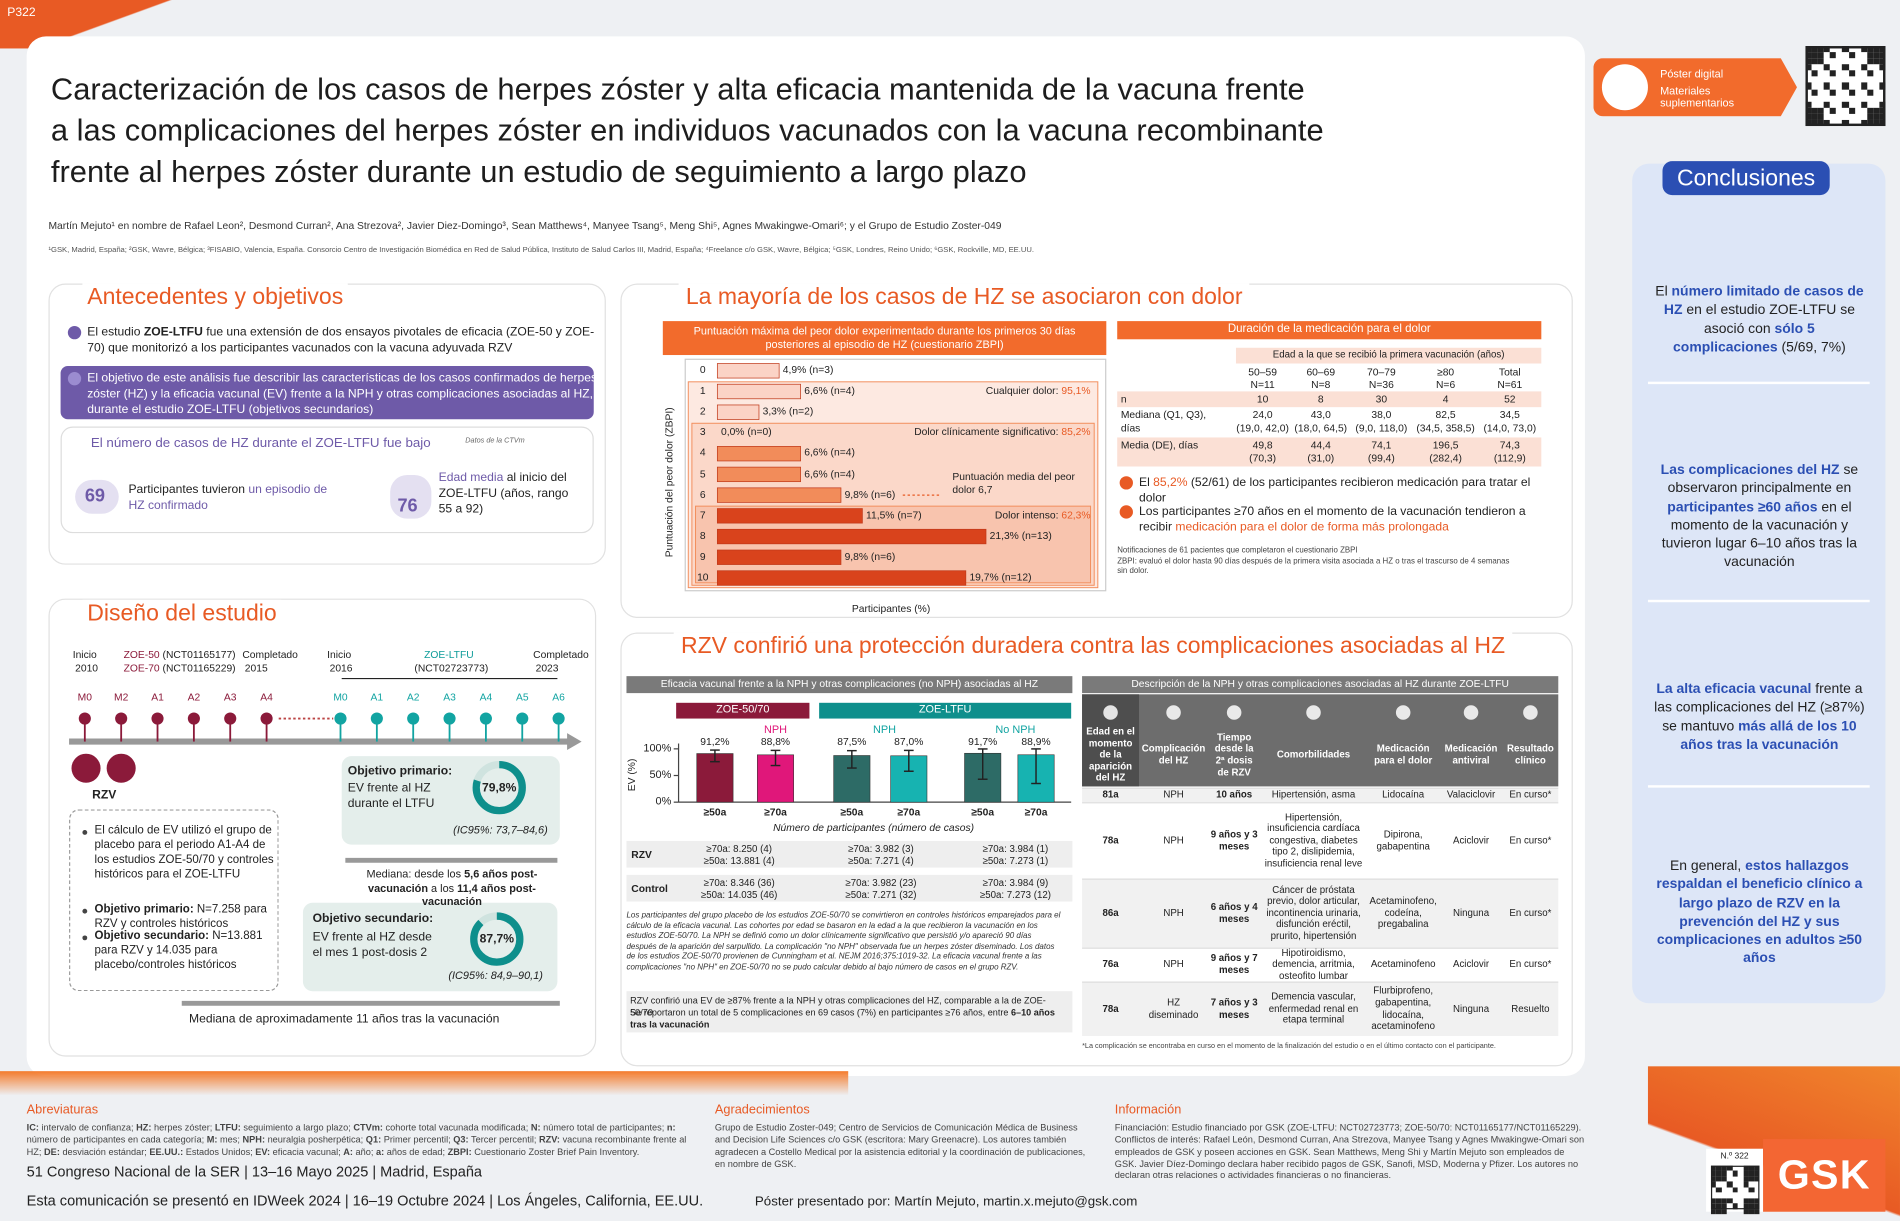  What do you see at coordinates (1403, 912) in the screenshot?
I see `table-cell: Acetaminofeno, codeína, pregabalina` at bounding box center [1403, 912].